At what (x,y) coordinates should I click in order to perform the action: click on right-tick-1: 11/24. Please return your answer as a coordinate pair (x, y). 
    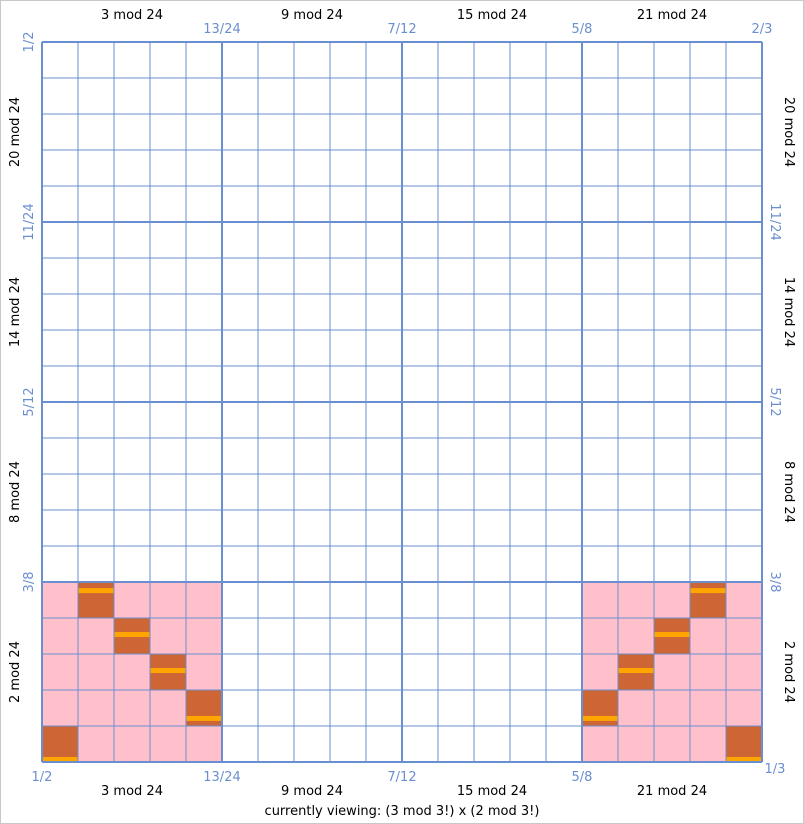
    Looking at the image, I should click on (774, 221).